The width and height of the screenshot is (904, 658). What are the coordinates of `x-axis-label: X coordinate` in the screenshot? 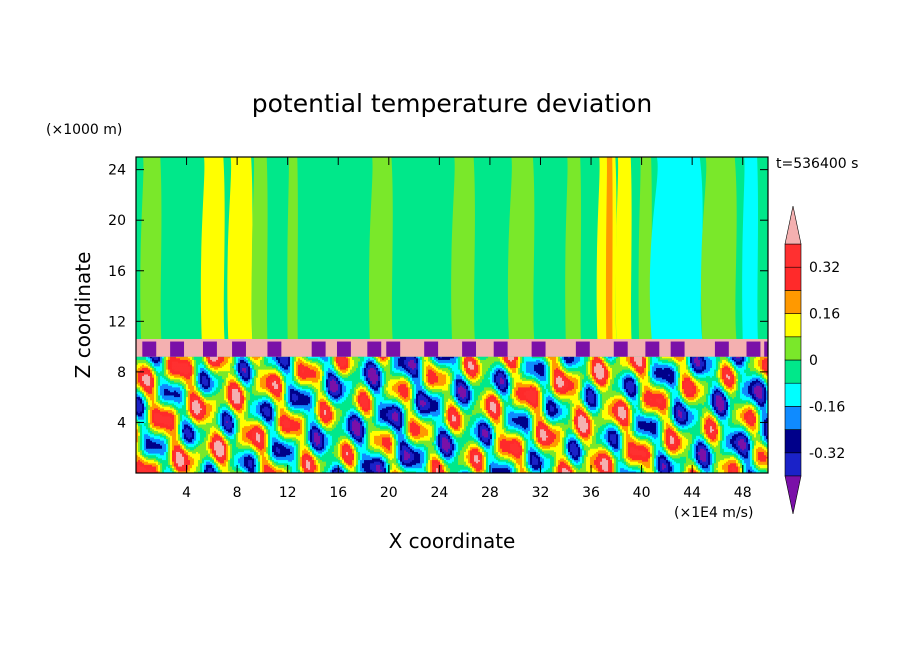 It's located at (452, 541).